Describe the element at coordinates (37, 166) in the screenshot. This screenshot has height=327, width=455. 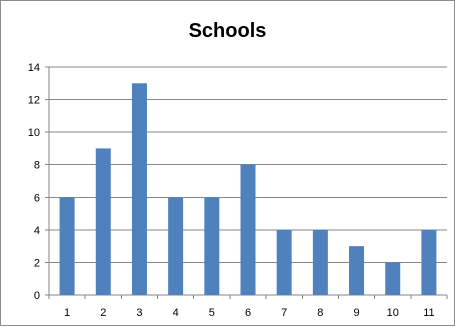
I see `y-tick-label: 8` at that location.